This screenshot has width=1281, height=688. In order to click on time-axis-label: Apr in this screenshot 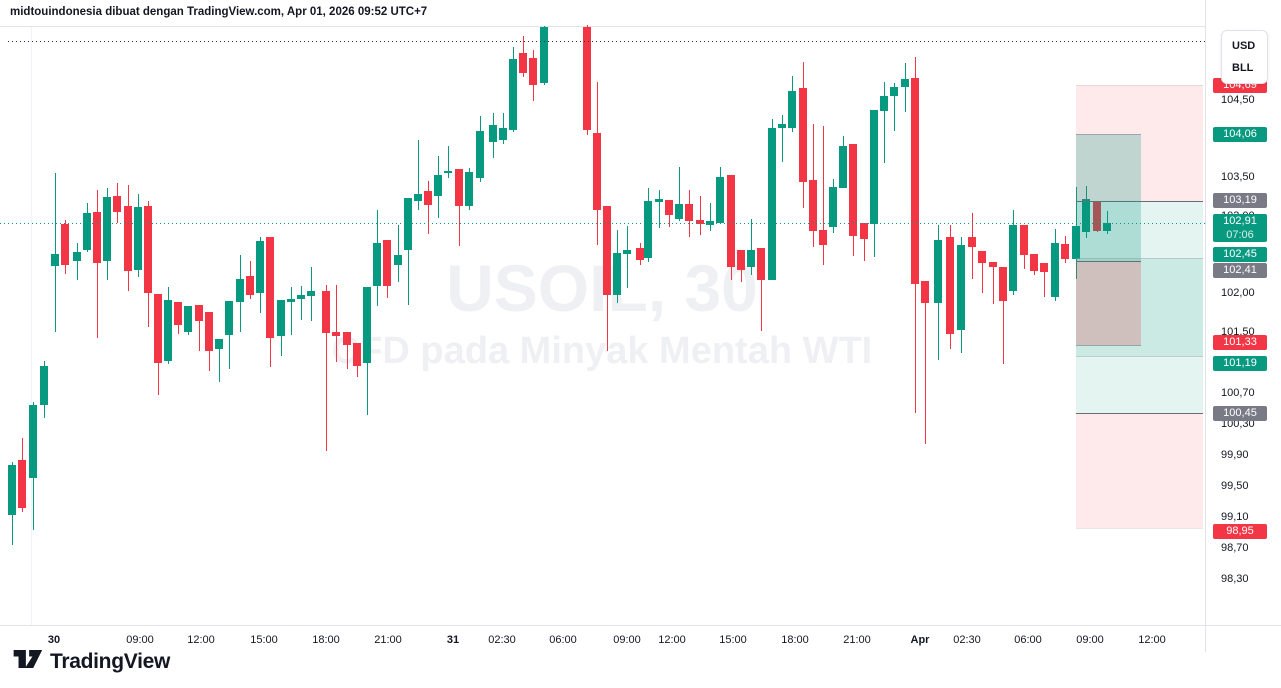, I will do `click(920, 640)`.